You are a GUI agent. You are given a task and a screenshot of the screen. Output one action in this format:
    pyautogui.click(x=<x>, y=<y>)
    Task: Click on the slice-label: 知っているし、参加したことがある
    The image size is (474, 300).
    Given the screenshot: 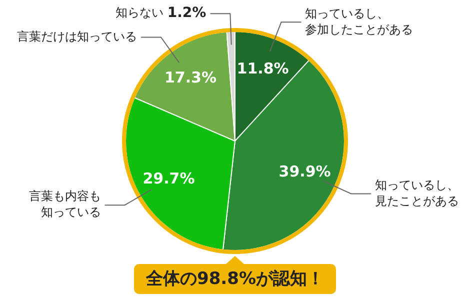 What is the action you would take?
    pyautogui.click(x=359, y=21)
    